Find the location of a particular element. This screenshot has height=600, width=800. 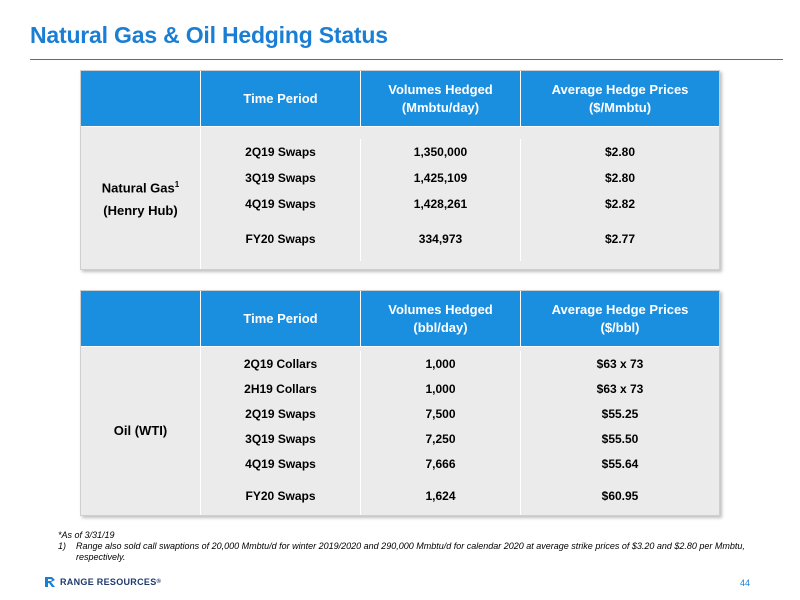

table-row: 2Q19 Swaps 1,350,000 $2.80 is located at coordinates (460, 152).